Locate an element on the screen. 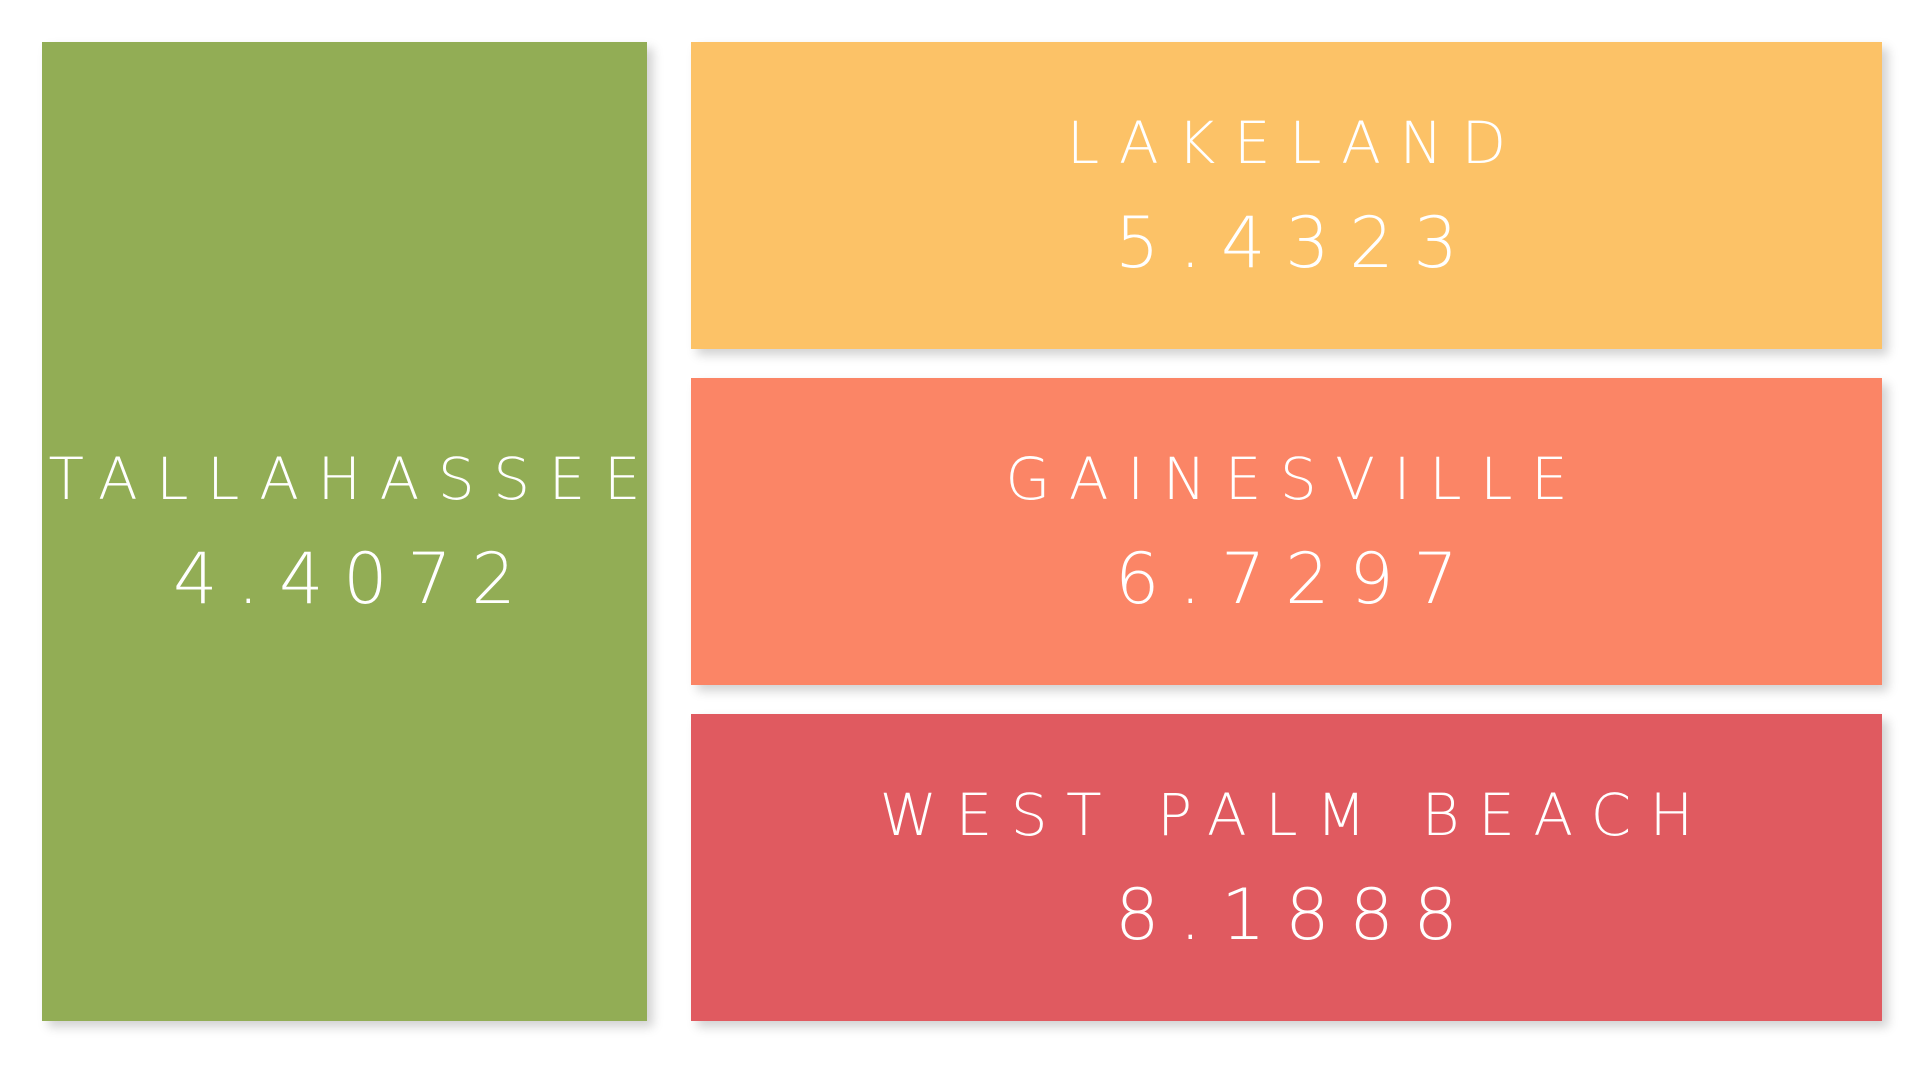 This screenshot has width=1920, height=1080. tile-label: TALLAHASSEE is located at coordinates (354, 478).